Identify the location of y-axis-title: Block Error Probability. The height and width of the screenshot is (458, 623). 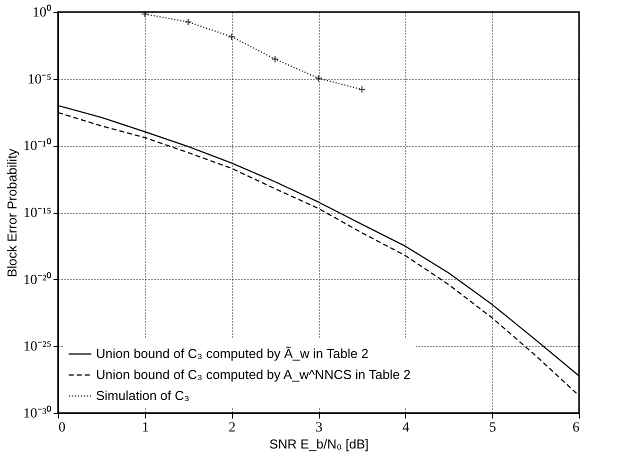
(12, 213).